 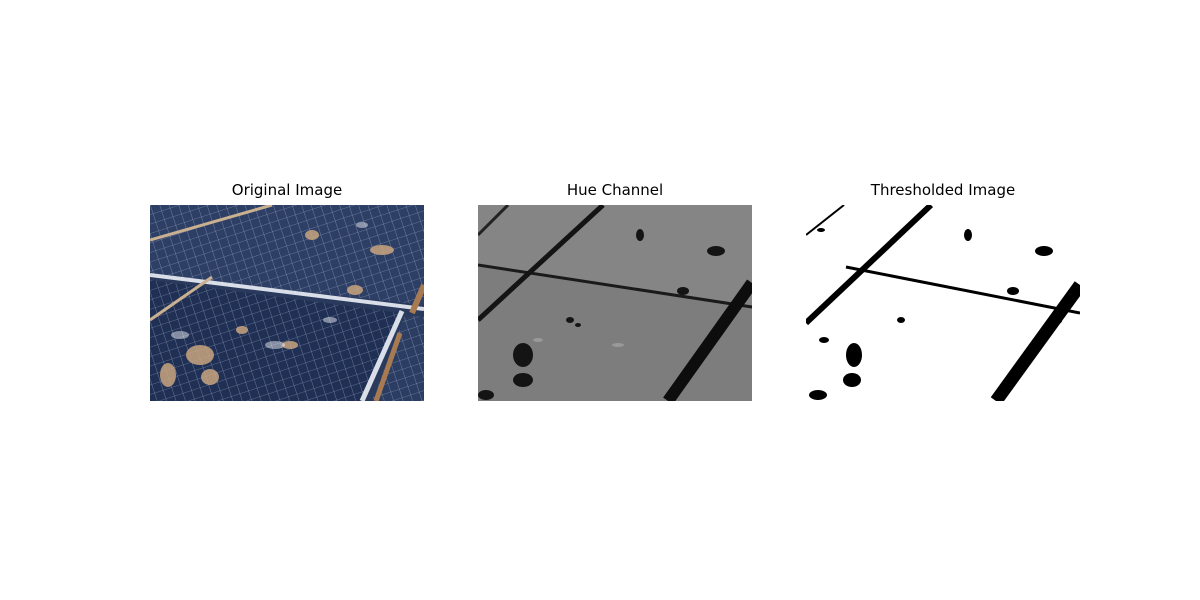 I want to click on panel-original: Original Image, so click(x=287, y=290).